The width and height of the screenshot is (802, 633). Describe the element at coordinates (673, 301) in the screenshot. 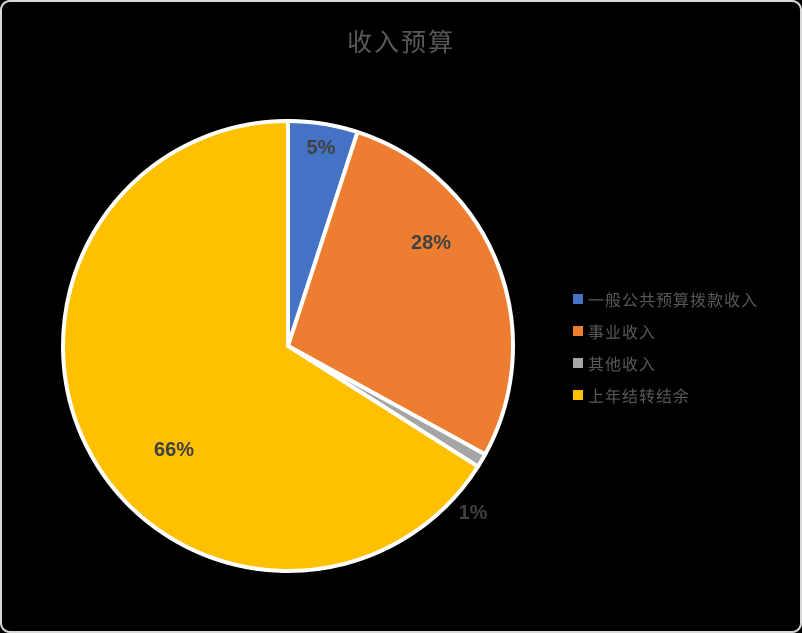

I see `legend-label: 一般公共预算拨款收入` at that location.